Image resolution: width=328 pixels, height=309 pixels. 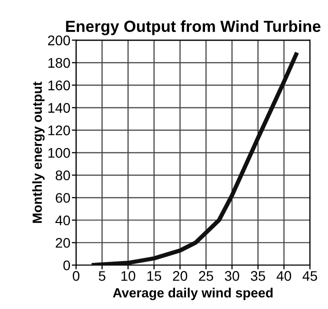 I want to click on y-tick-label: 200, so click(x=59, y=41).